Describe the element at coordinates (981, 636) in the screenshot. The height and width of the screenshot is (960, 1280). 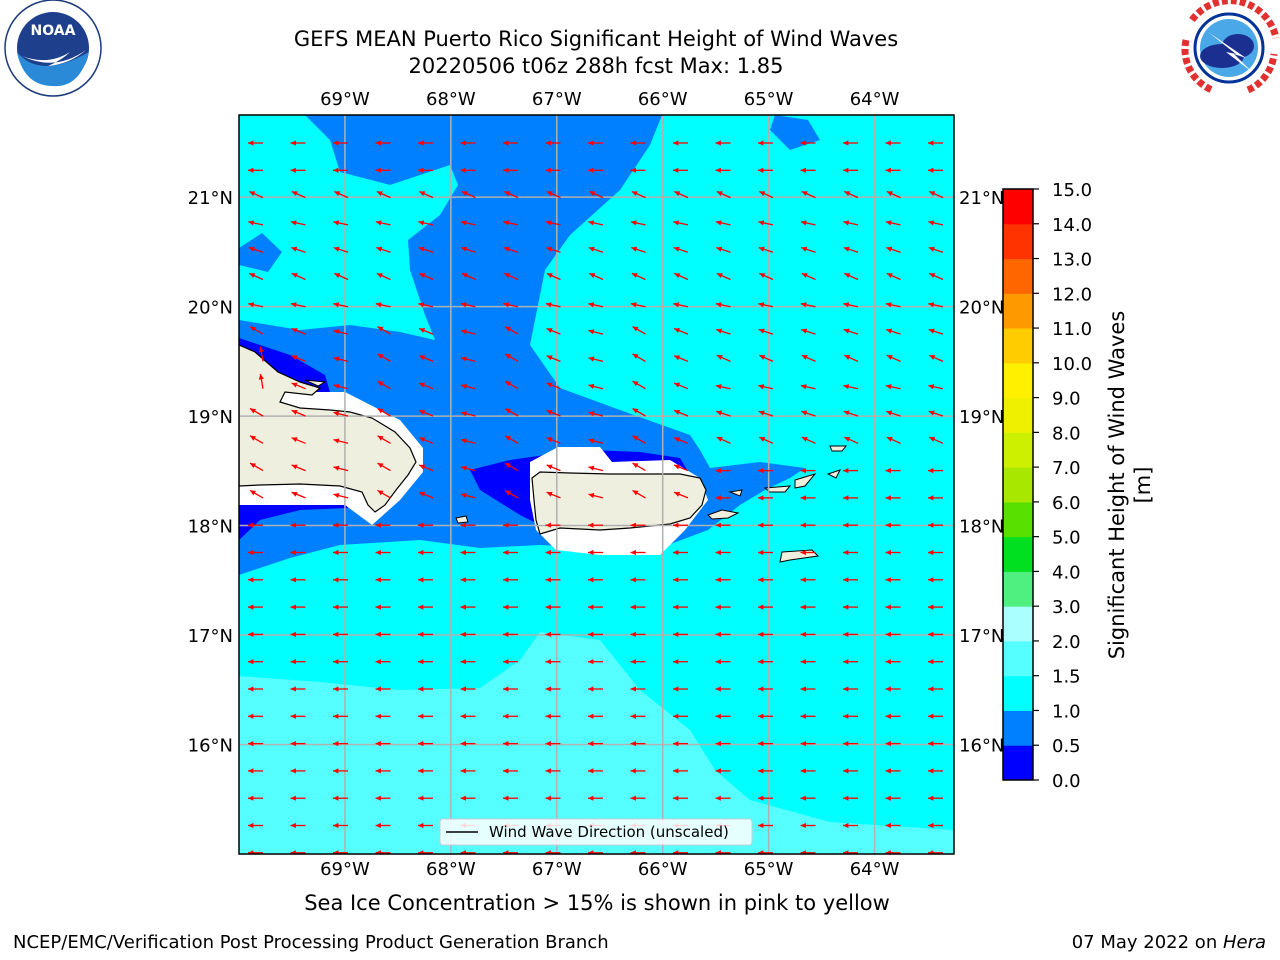
I see `lat-label-right: 17°N` at that location.